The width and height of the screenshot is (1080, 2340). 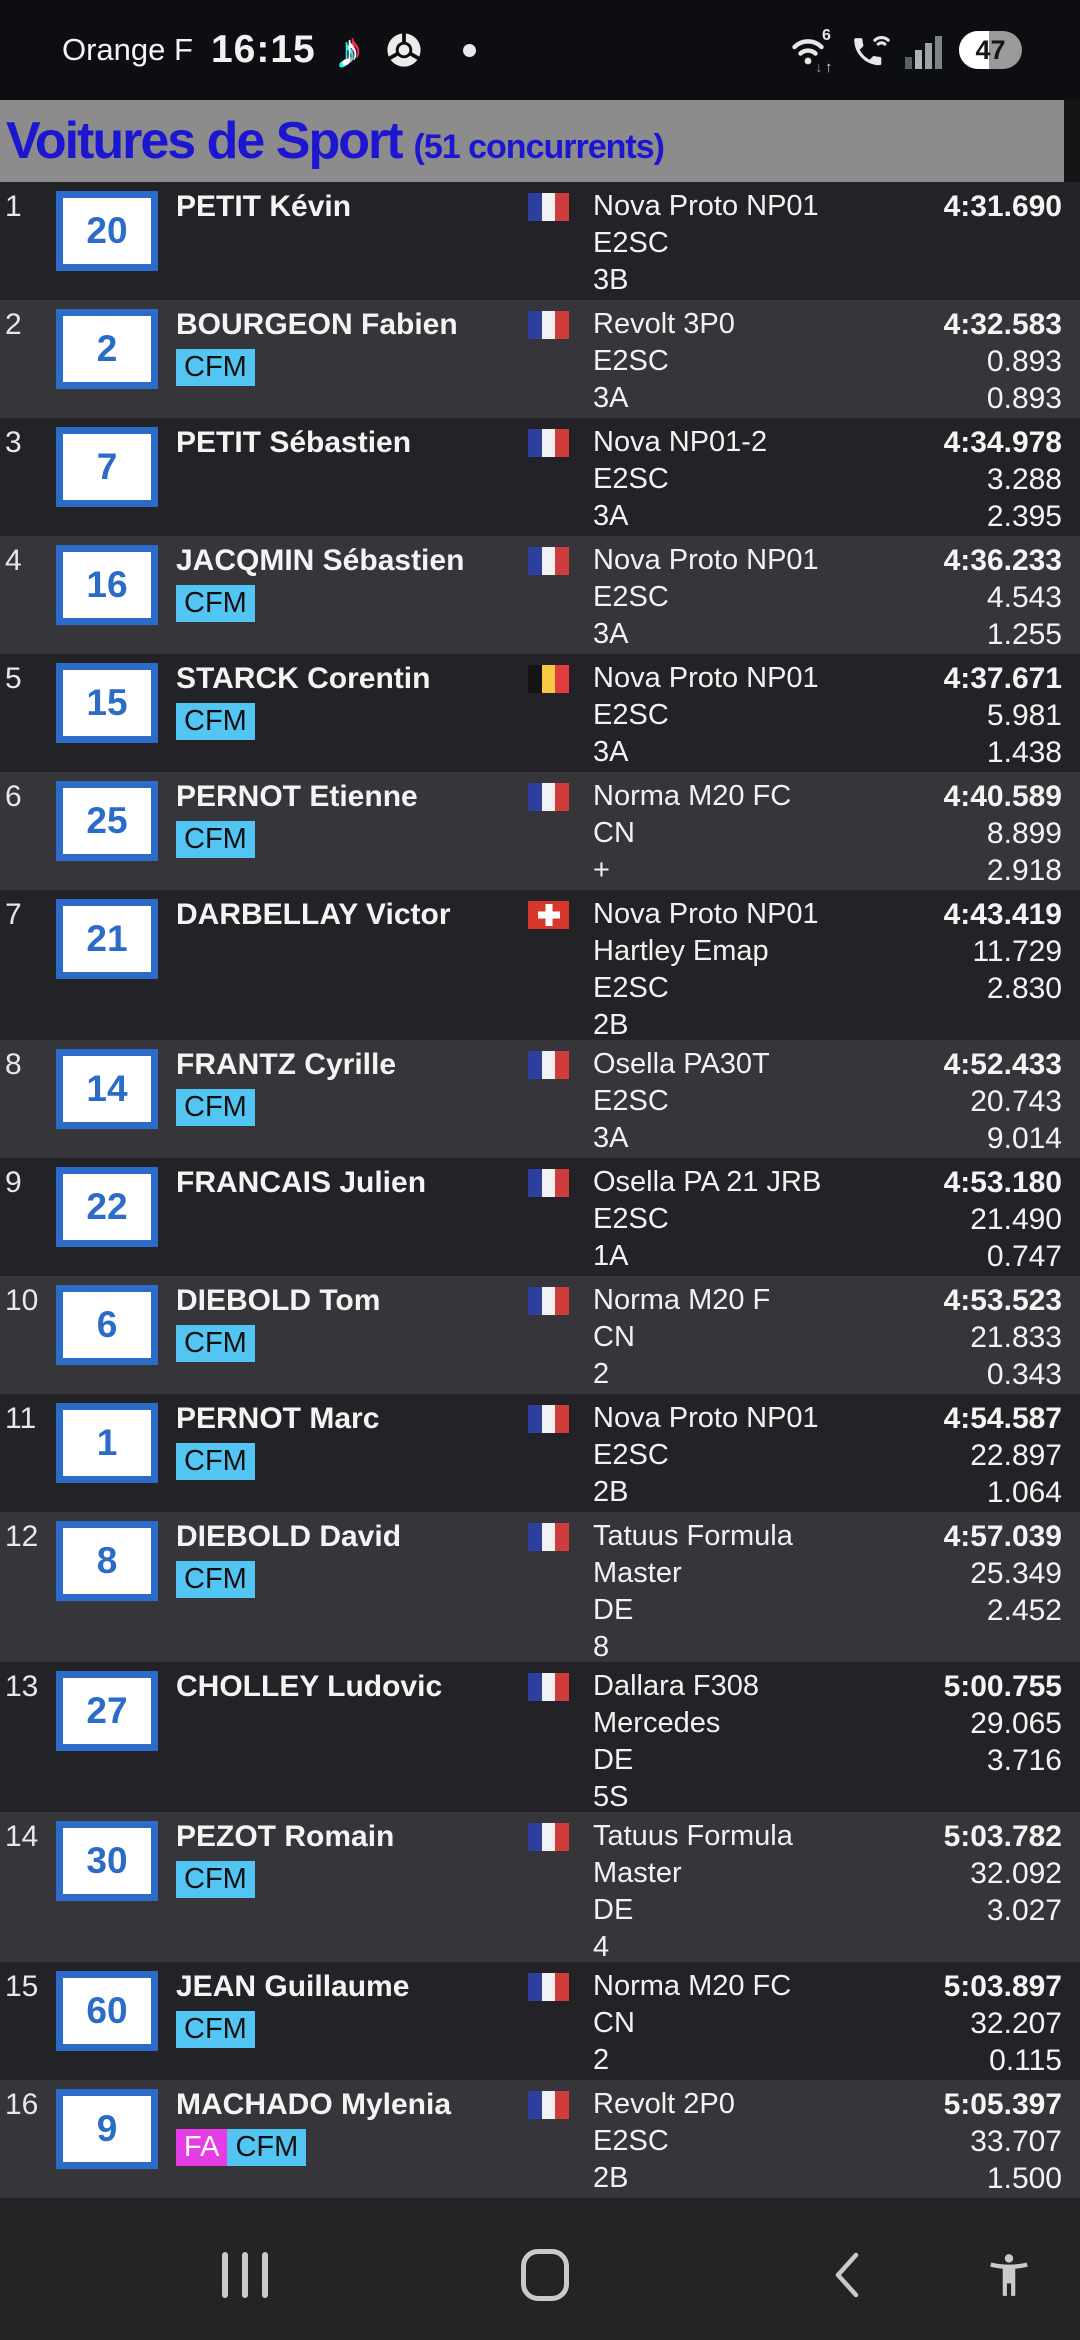 I want to click on time-info: 4:57.039 25.349 2.452, so click(x=1002, y=1573).